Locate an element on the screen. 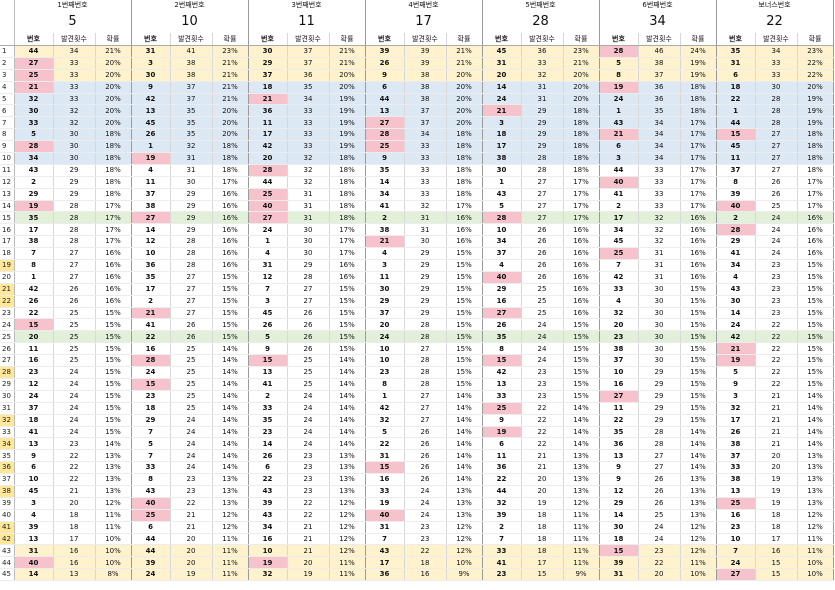 This screenshot has height=590, width=835. count-cell: 30 is located at coordinates (74, 147).